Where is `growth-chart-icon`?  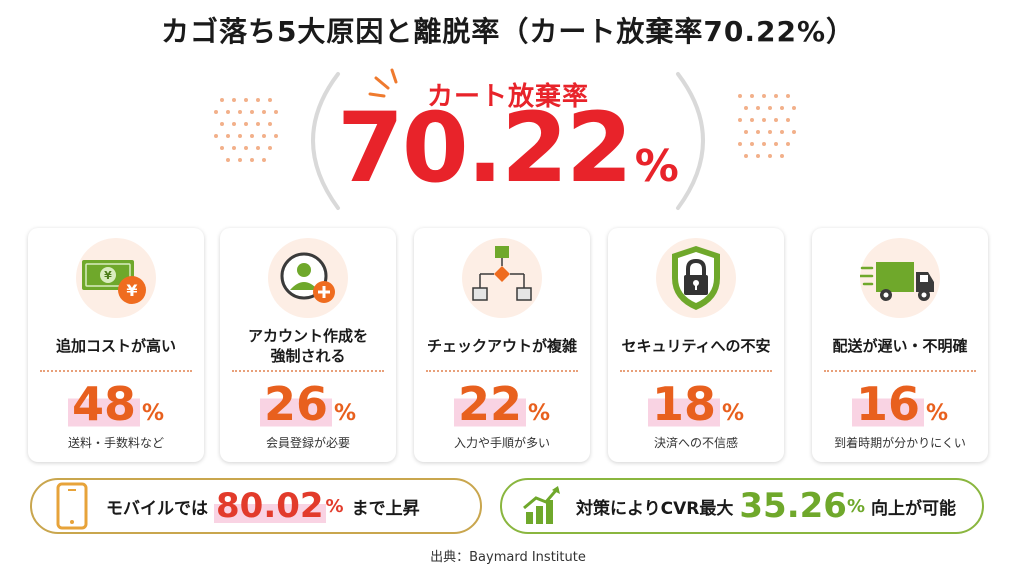
growth-chart-icon is located at coordinates (541, 505).